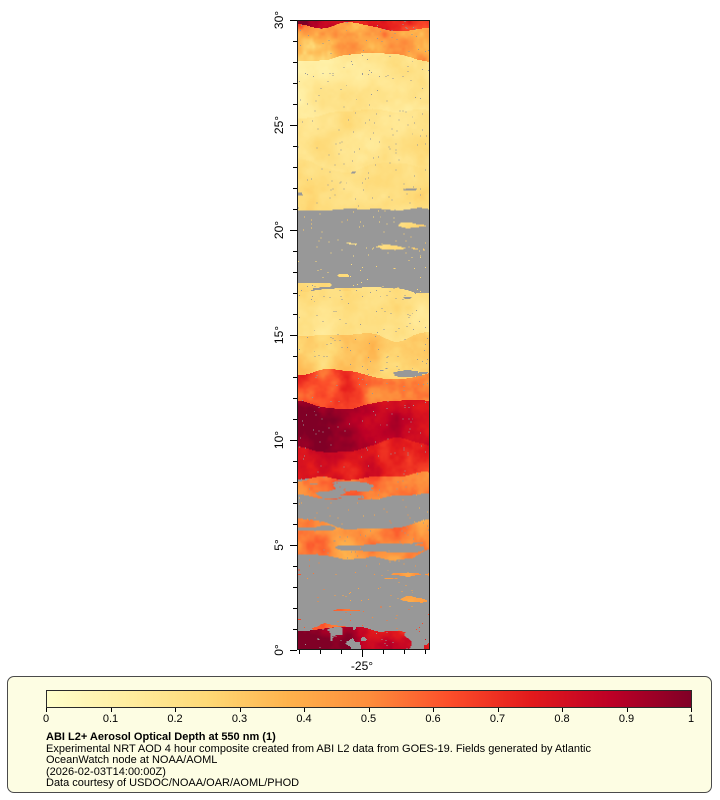 This screenshot has width=720, height=800. Describe the element at coordinates (46, 719) in the screenshot. I see `colorbar-tick-label: 0` at that location.